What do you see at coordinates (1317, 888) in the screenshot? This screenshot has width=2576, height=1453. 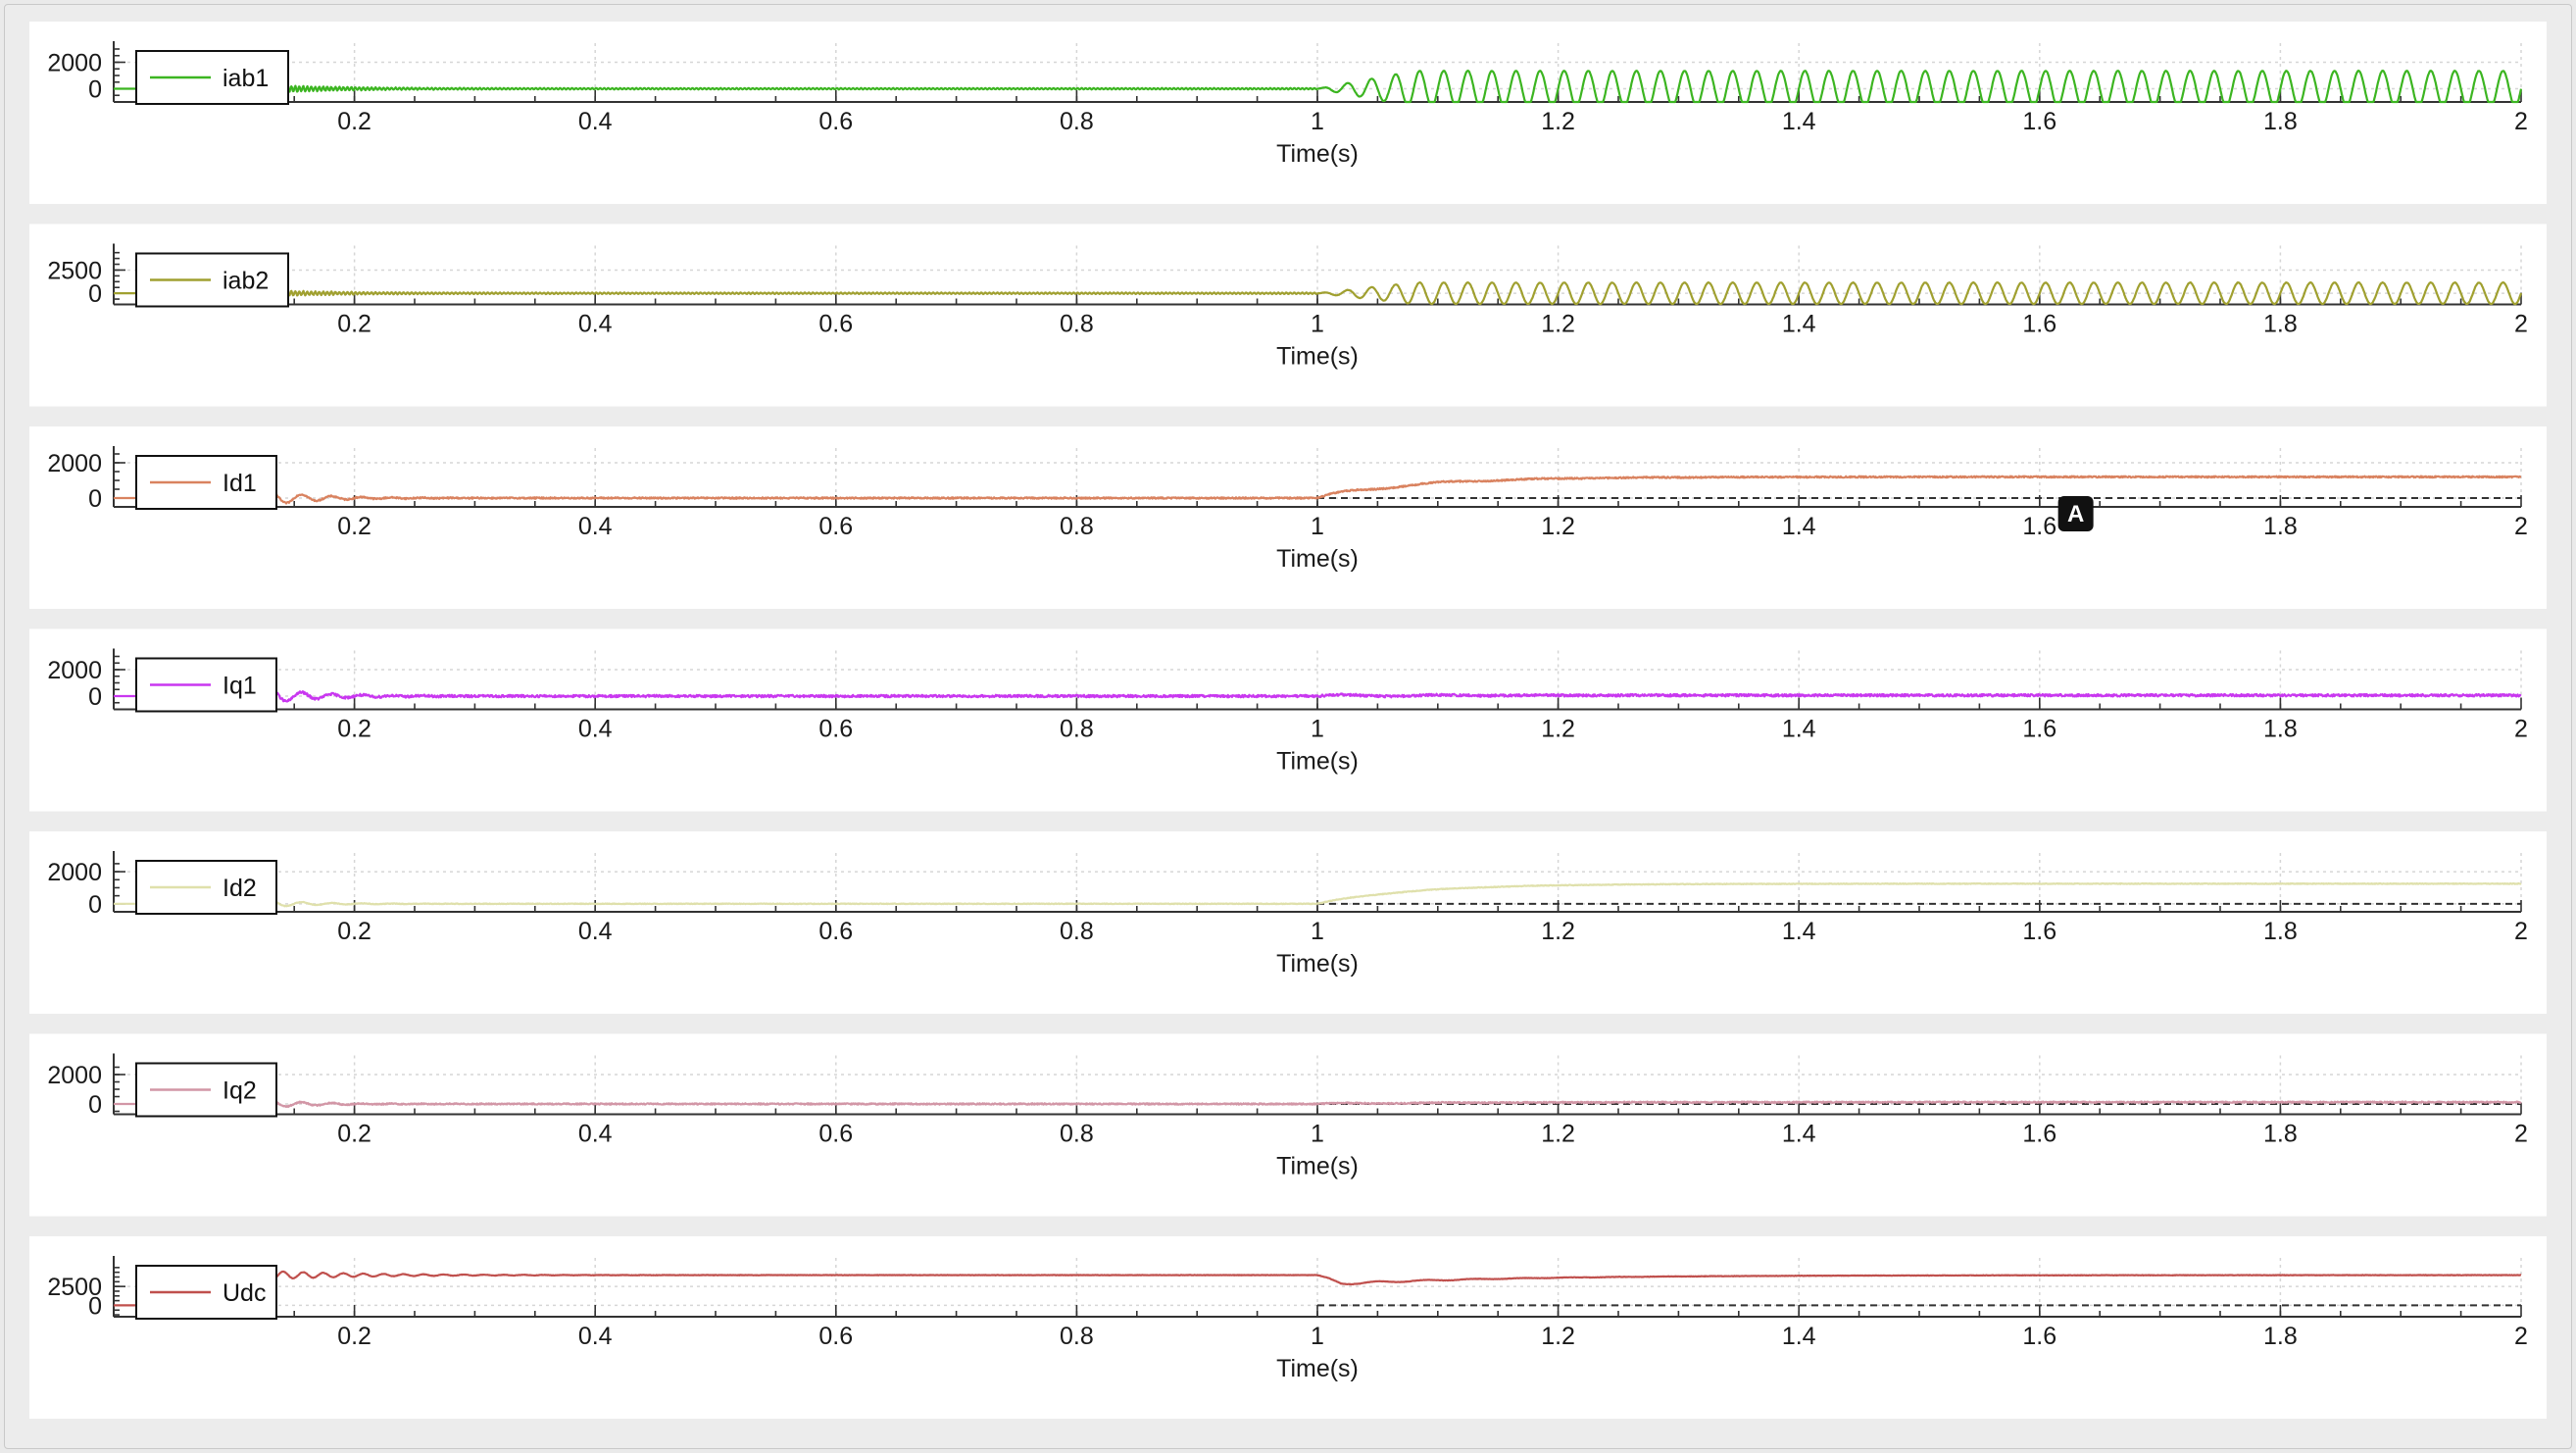 I see `series-line-Id2` at bounding box center [1317, 888].